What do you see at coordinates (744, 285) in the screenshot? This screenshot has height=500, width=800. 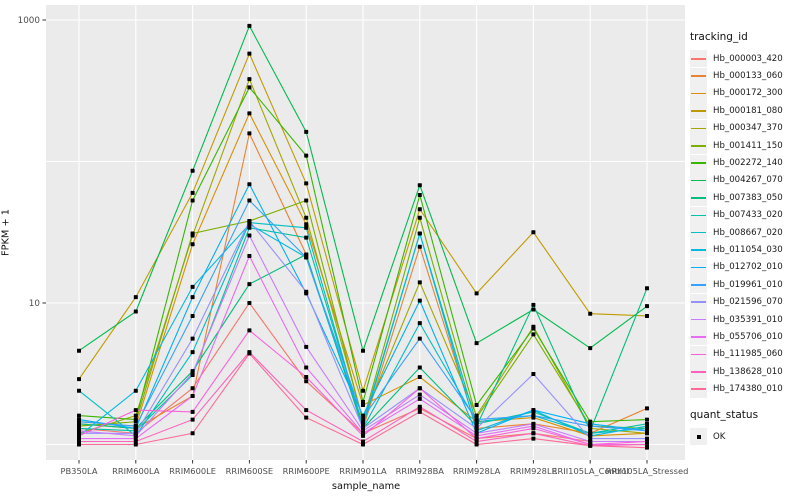 I see `legend-entry: Hb_019961_010` at bounding box center [744, 285].